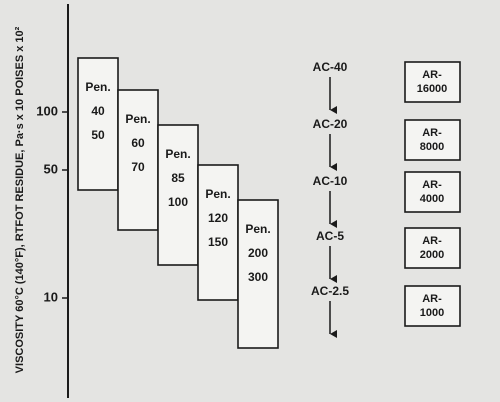 This screenshot has width=500, height=402. I want to click on pen-high: 150, so click(218, 242).